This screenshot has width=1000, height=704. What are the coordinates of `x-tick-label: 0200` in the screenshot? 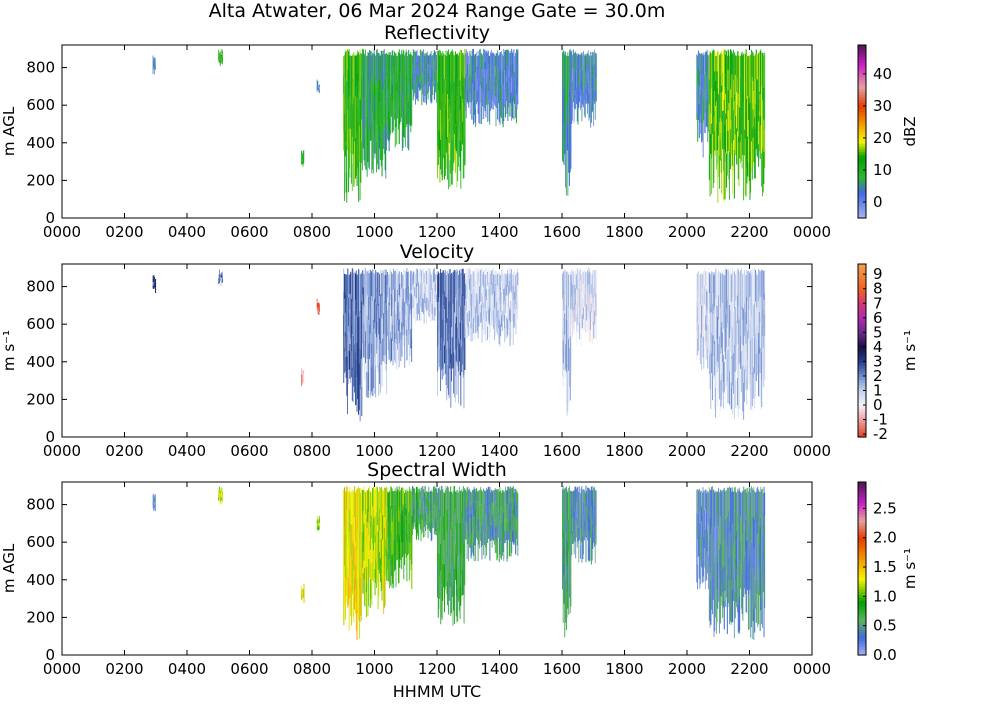 It's located at (124, 451).